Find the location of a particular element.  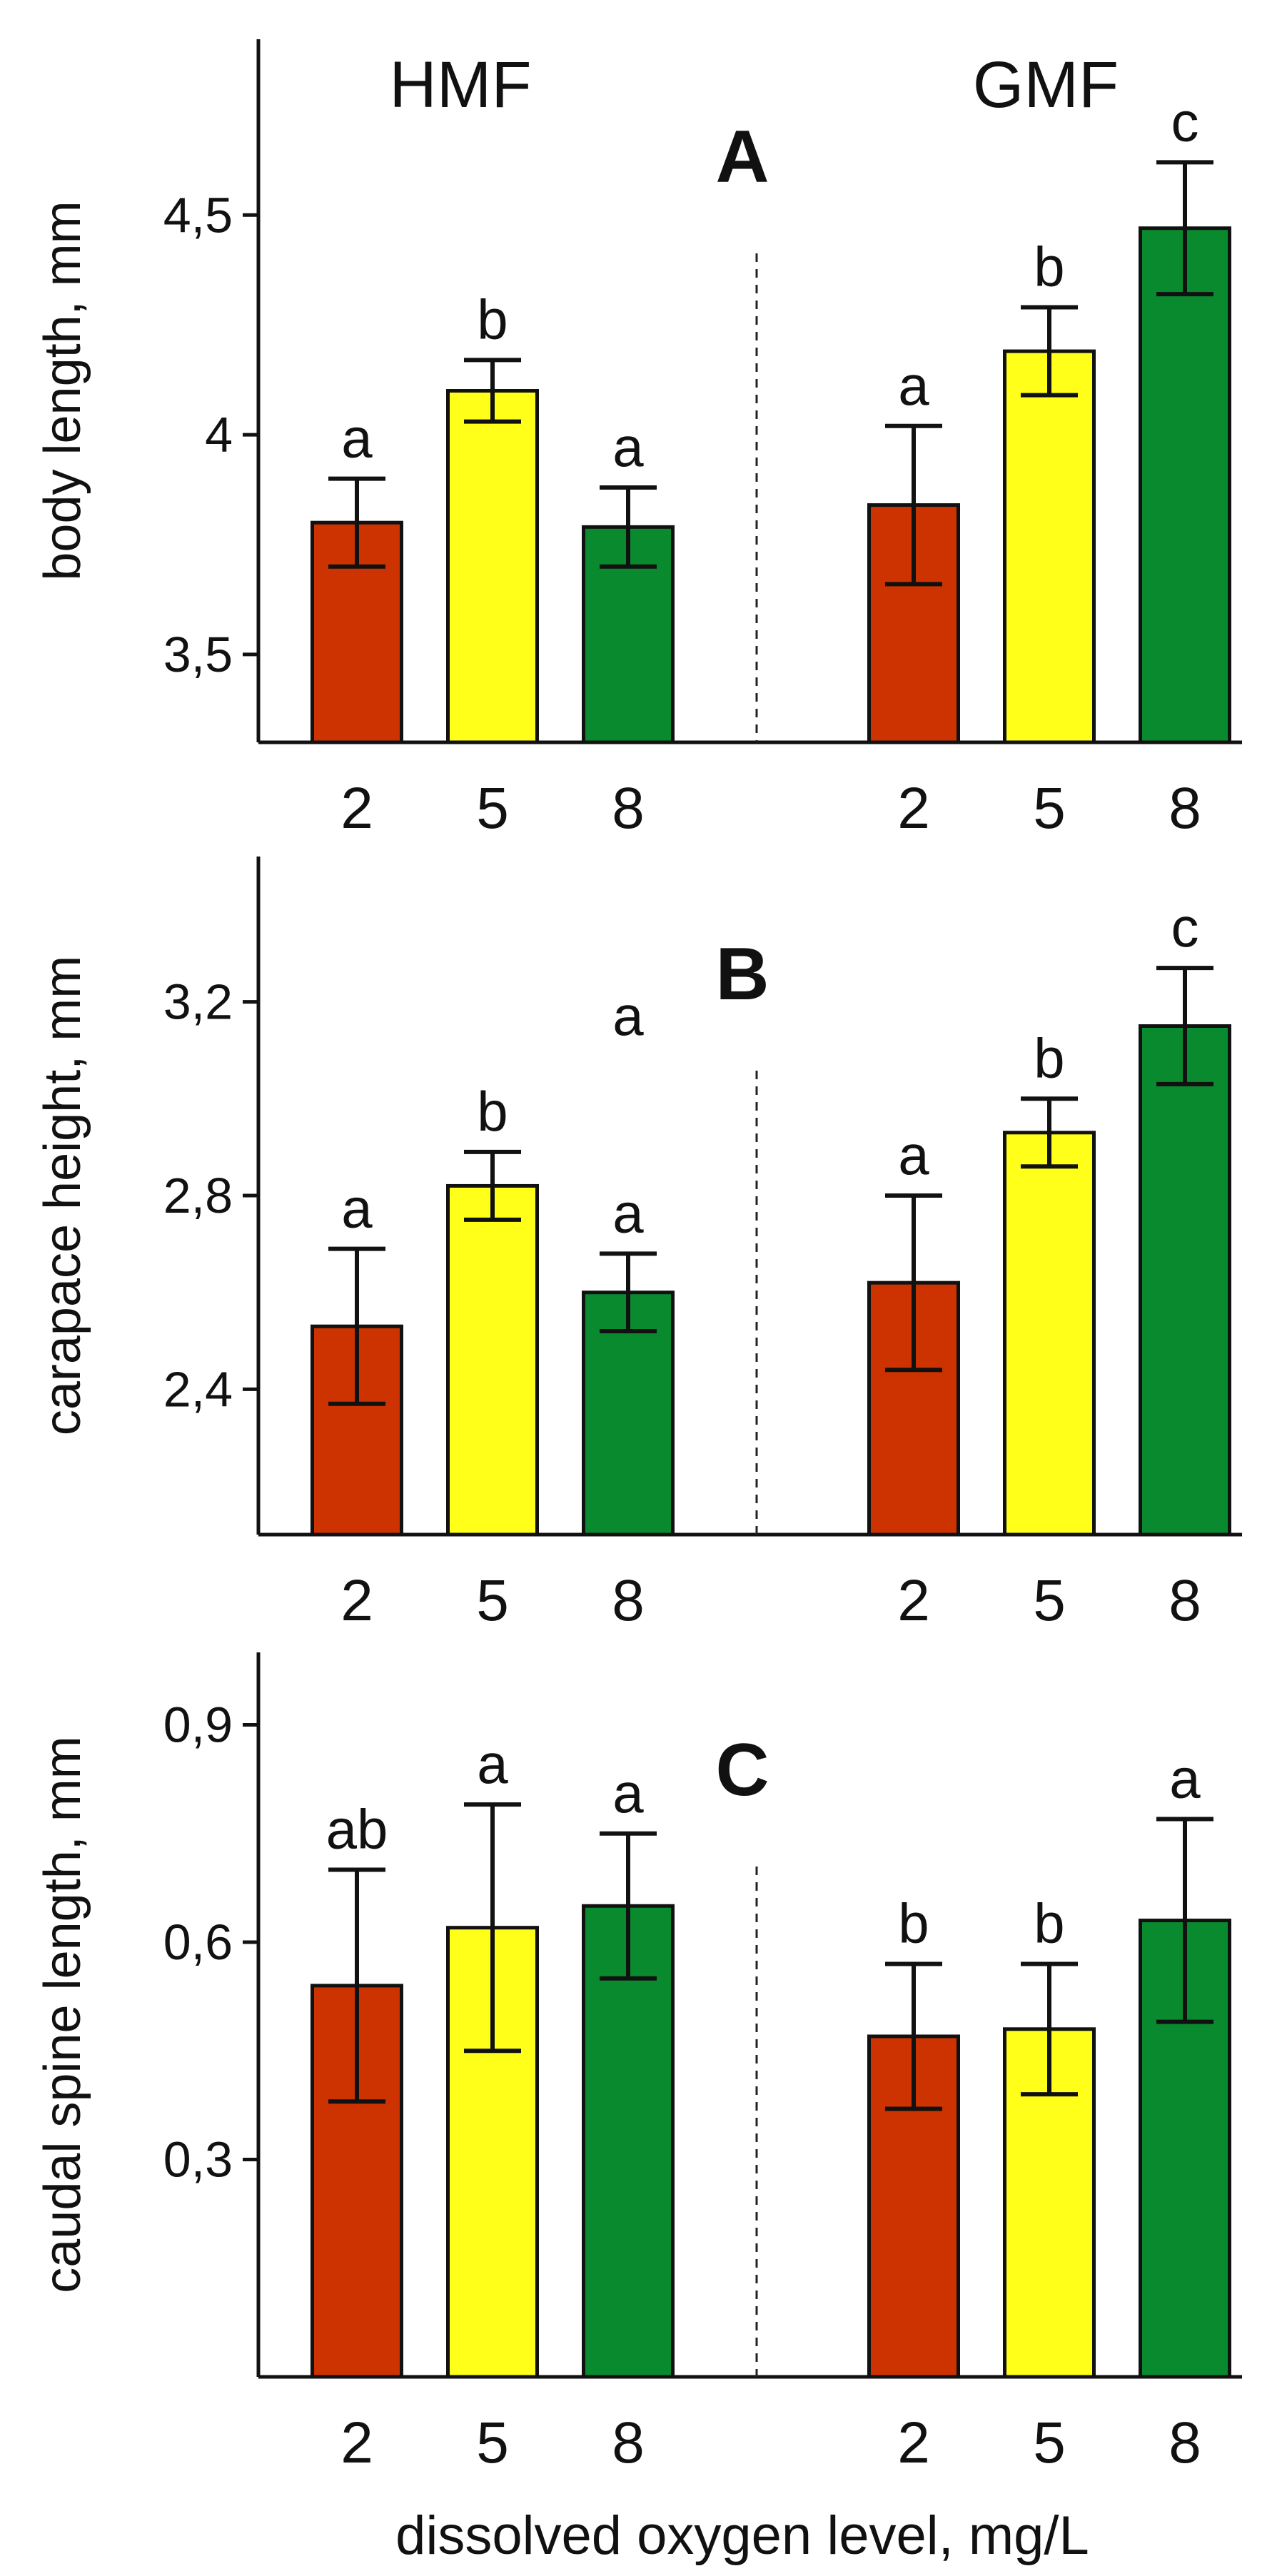

y-tick-label: 3,2 is located at coordinates (198, 1002).